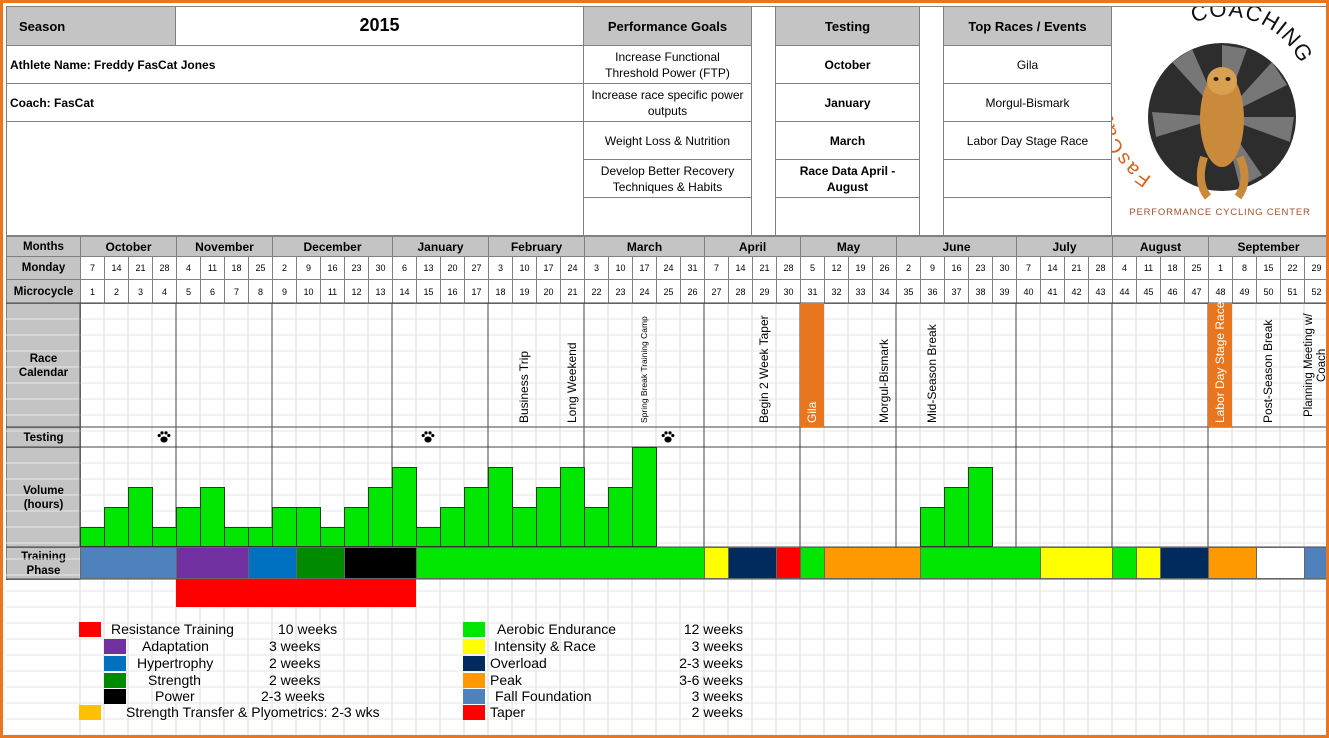 This screenshot has height=738, width=1329. Describe the element at coordinates (296, 593) in the screenshot. I see `resistance-training-bar` at that location.